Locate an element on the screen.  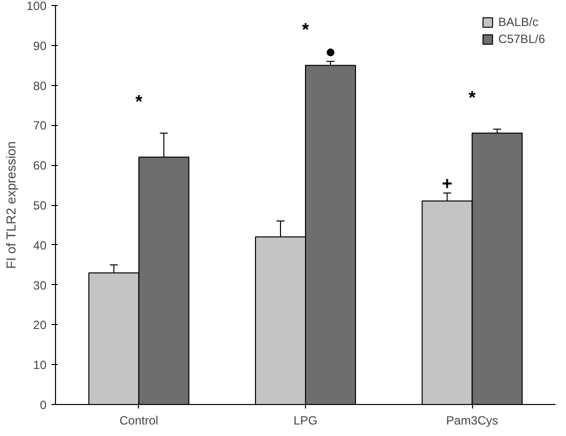
y-tick-label: 0 is located at coordinates (43, 405).